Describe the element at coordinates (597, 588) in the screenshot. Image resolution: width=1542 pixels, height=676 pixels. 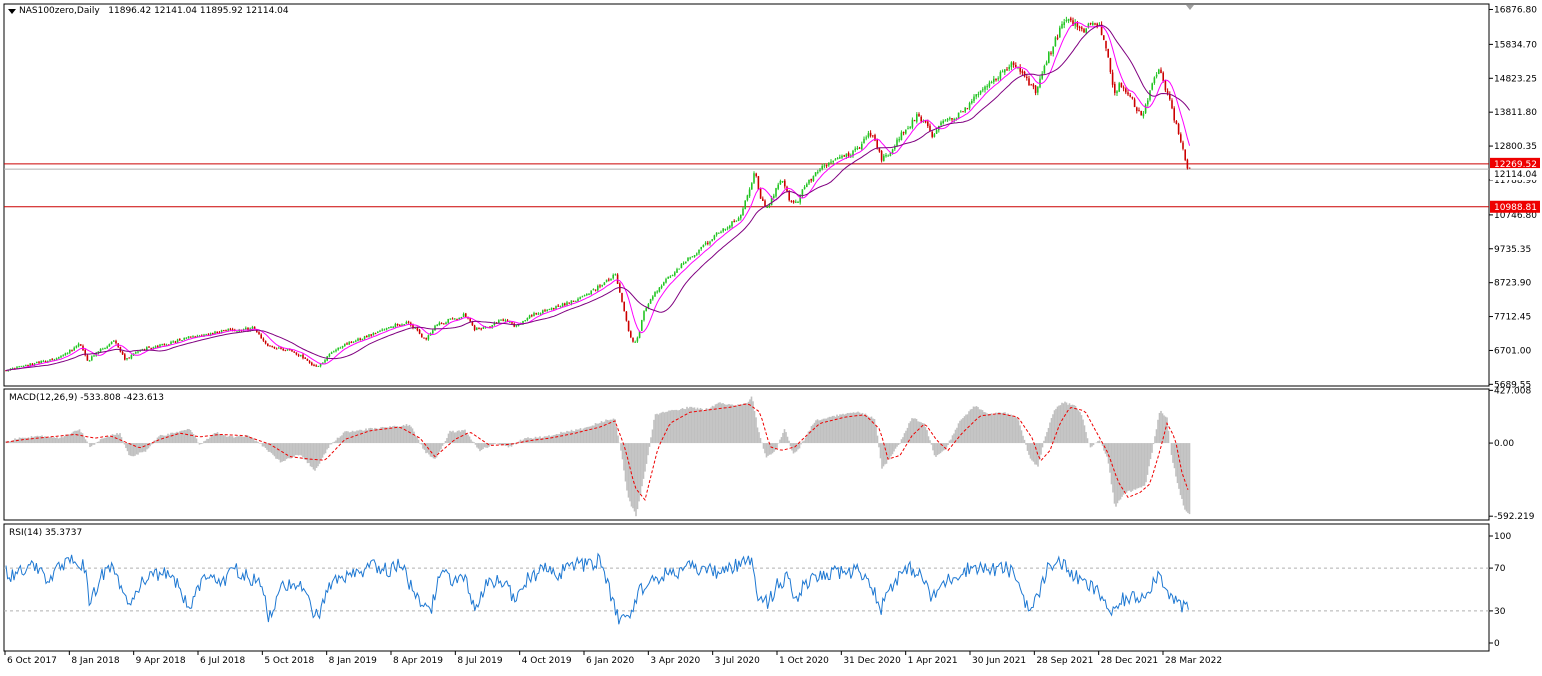
I see `rsi-line` at that location.